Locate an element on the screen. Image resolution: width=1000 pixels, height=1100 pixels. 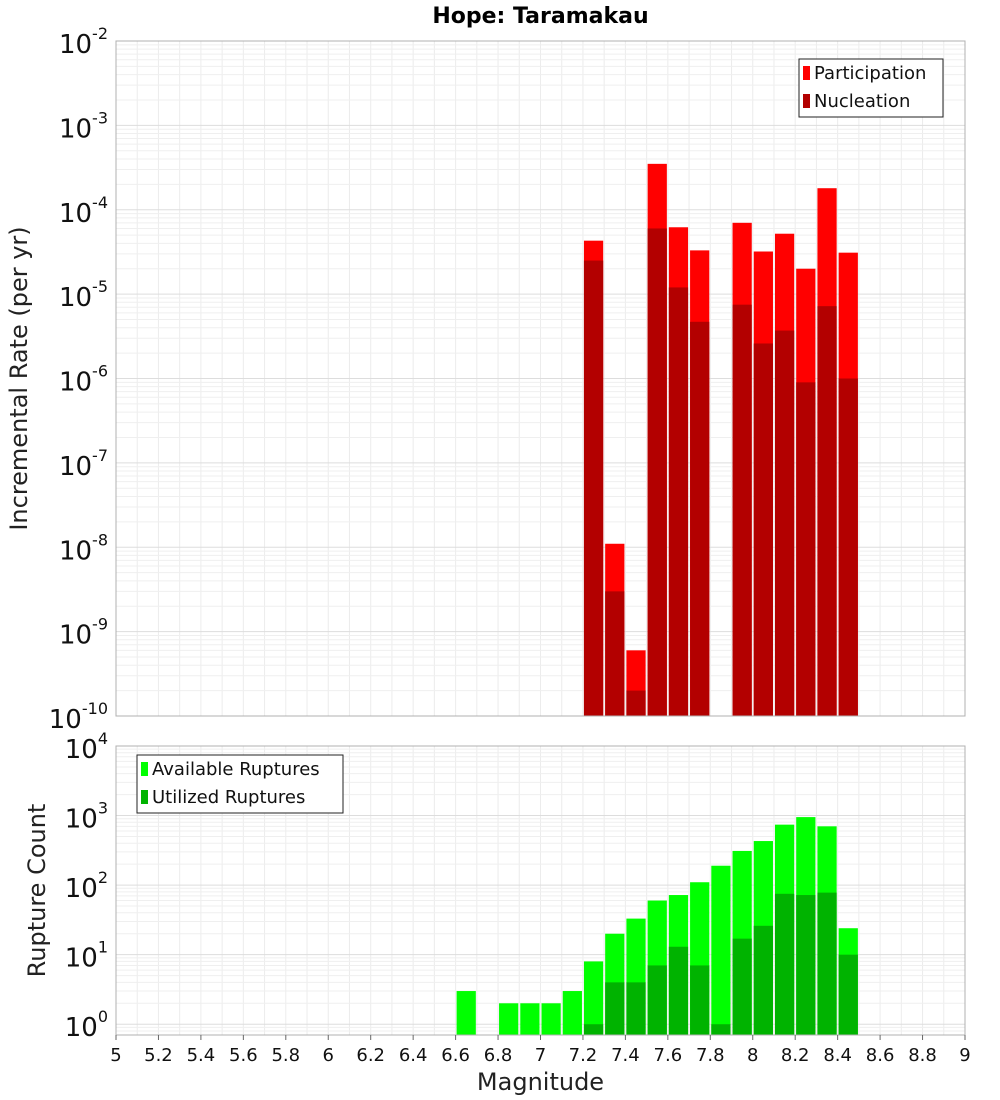
x-tick-label-9: 6.8 is located at coordinates (498, 1055).